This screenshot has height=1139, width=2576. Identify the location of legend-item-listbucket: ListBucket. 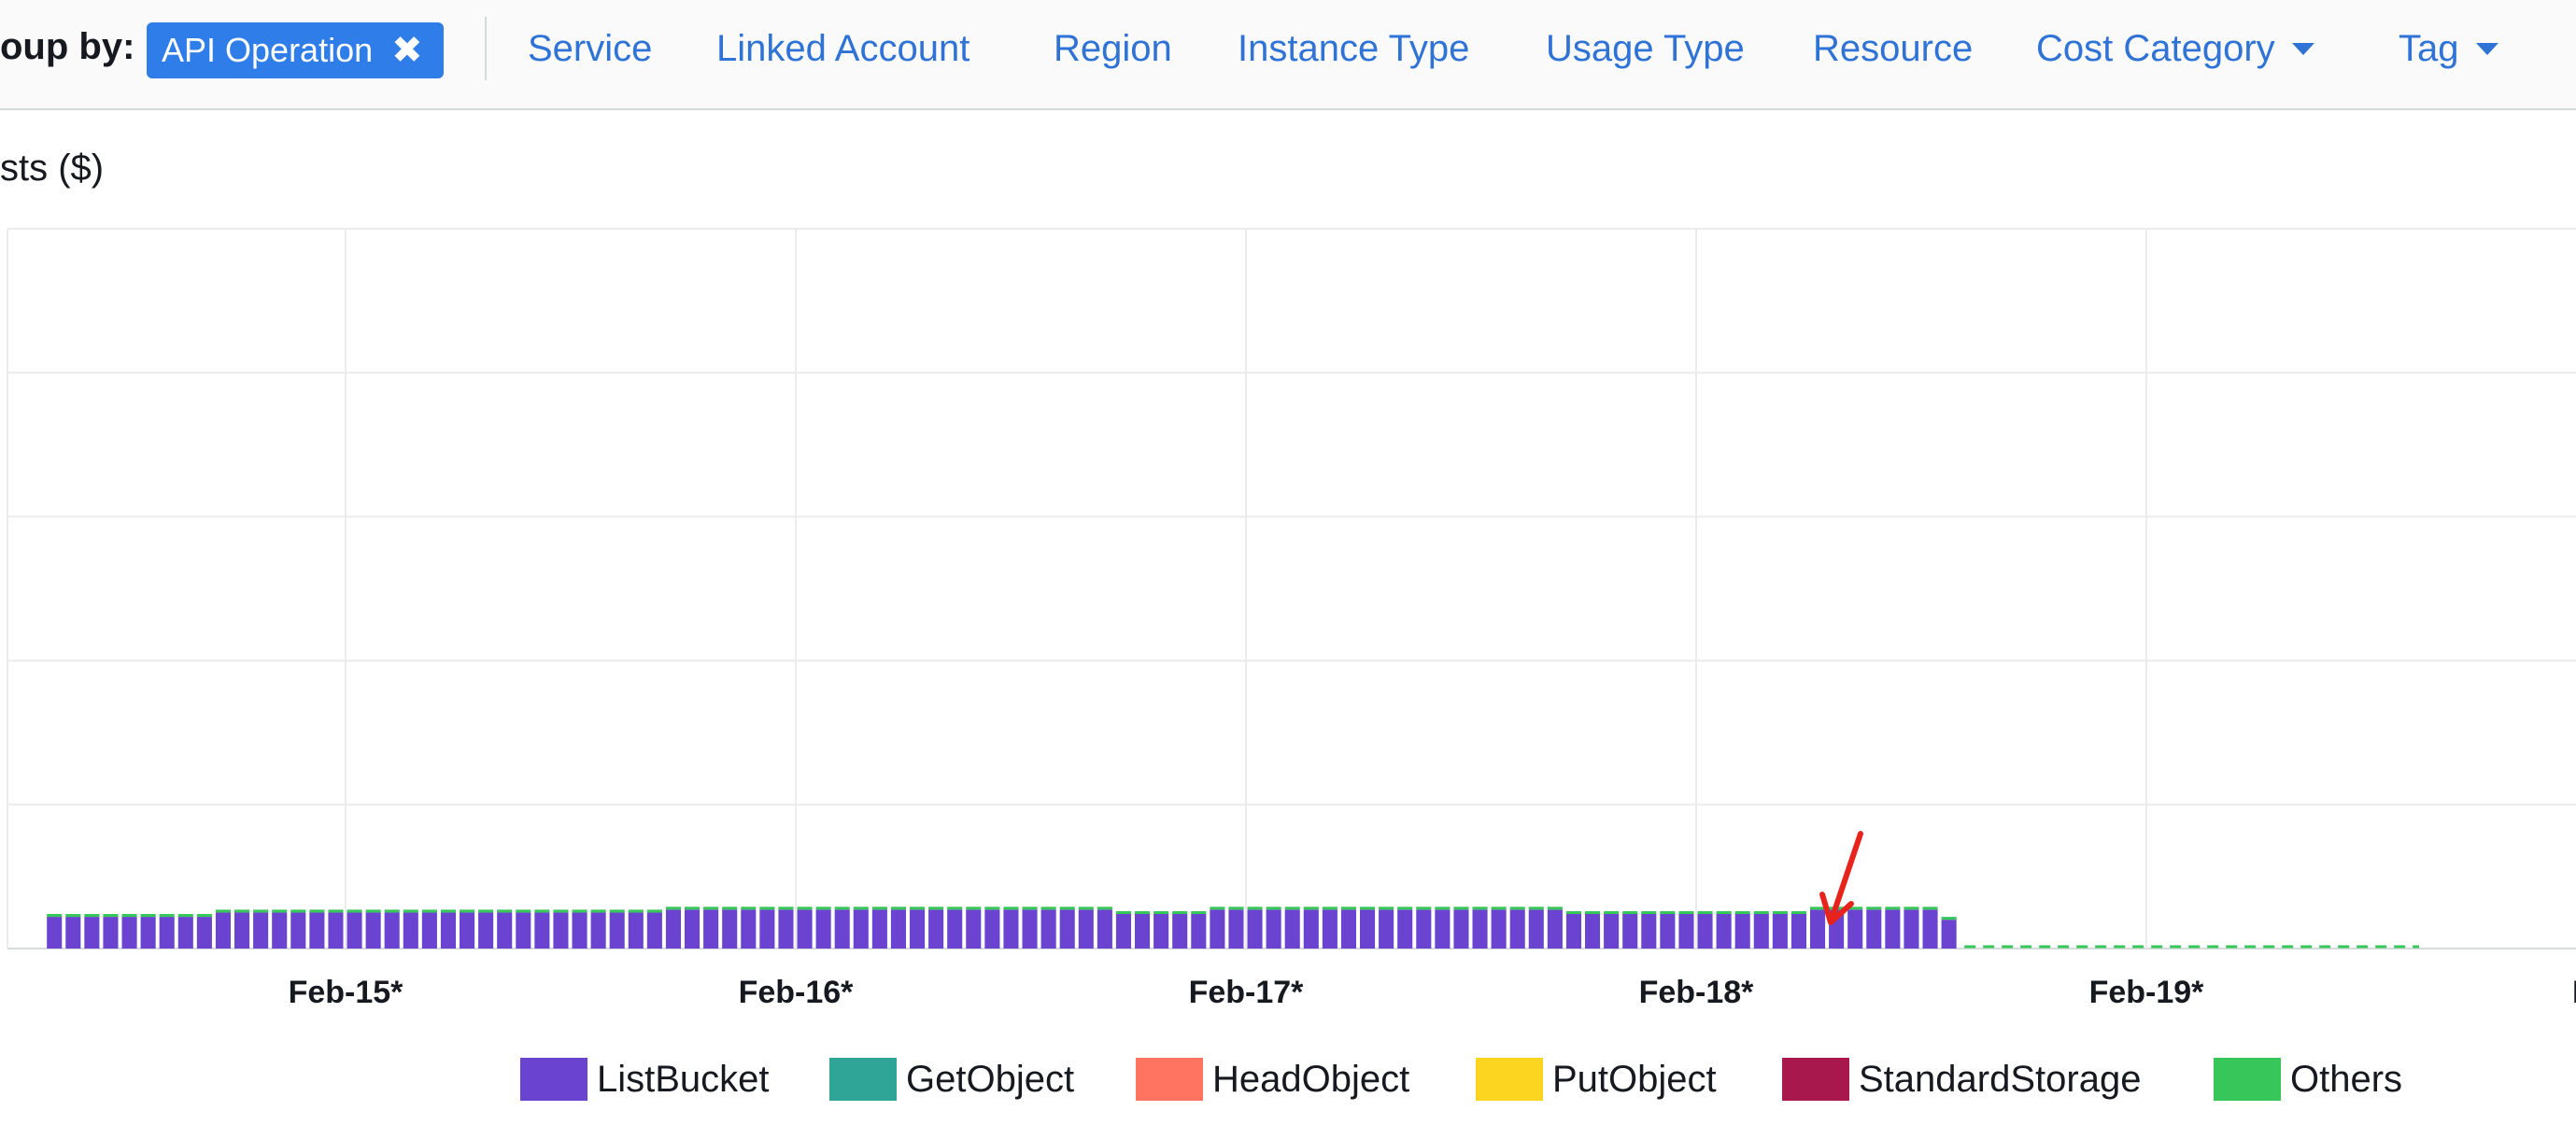
(645, 1079).